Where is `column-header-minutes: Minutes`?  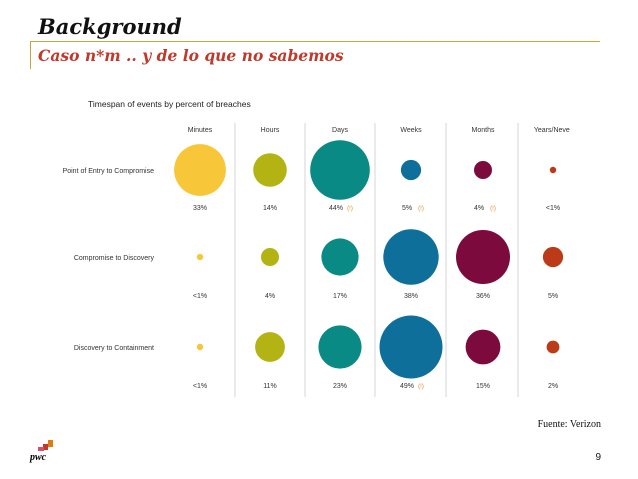
column-header-minutes: Minutes is located at coordinates (200, 130).